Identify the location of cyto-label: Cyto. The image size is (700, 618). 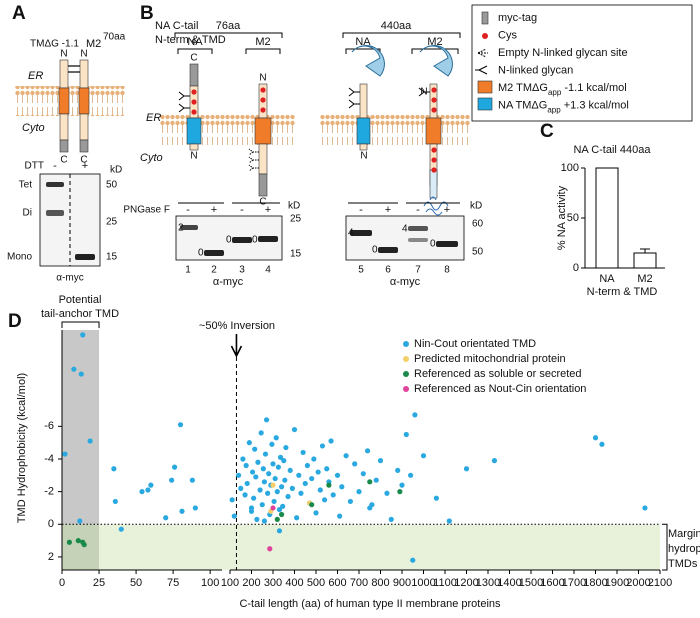
(151, 158).